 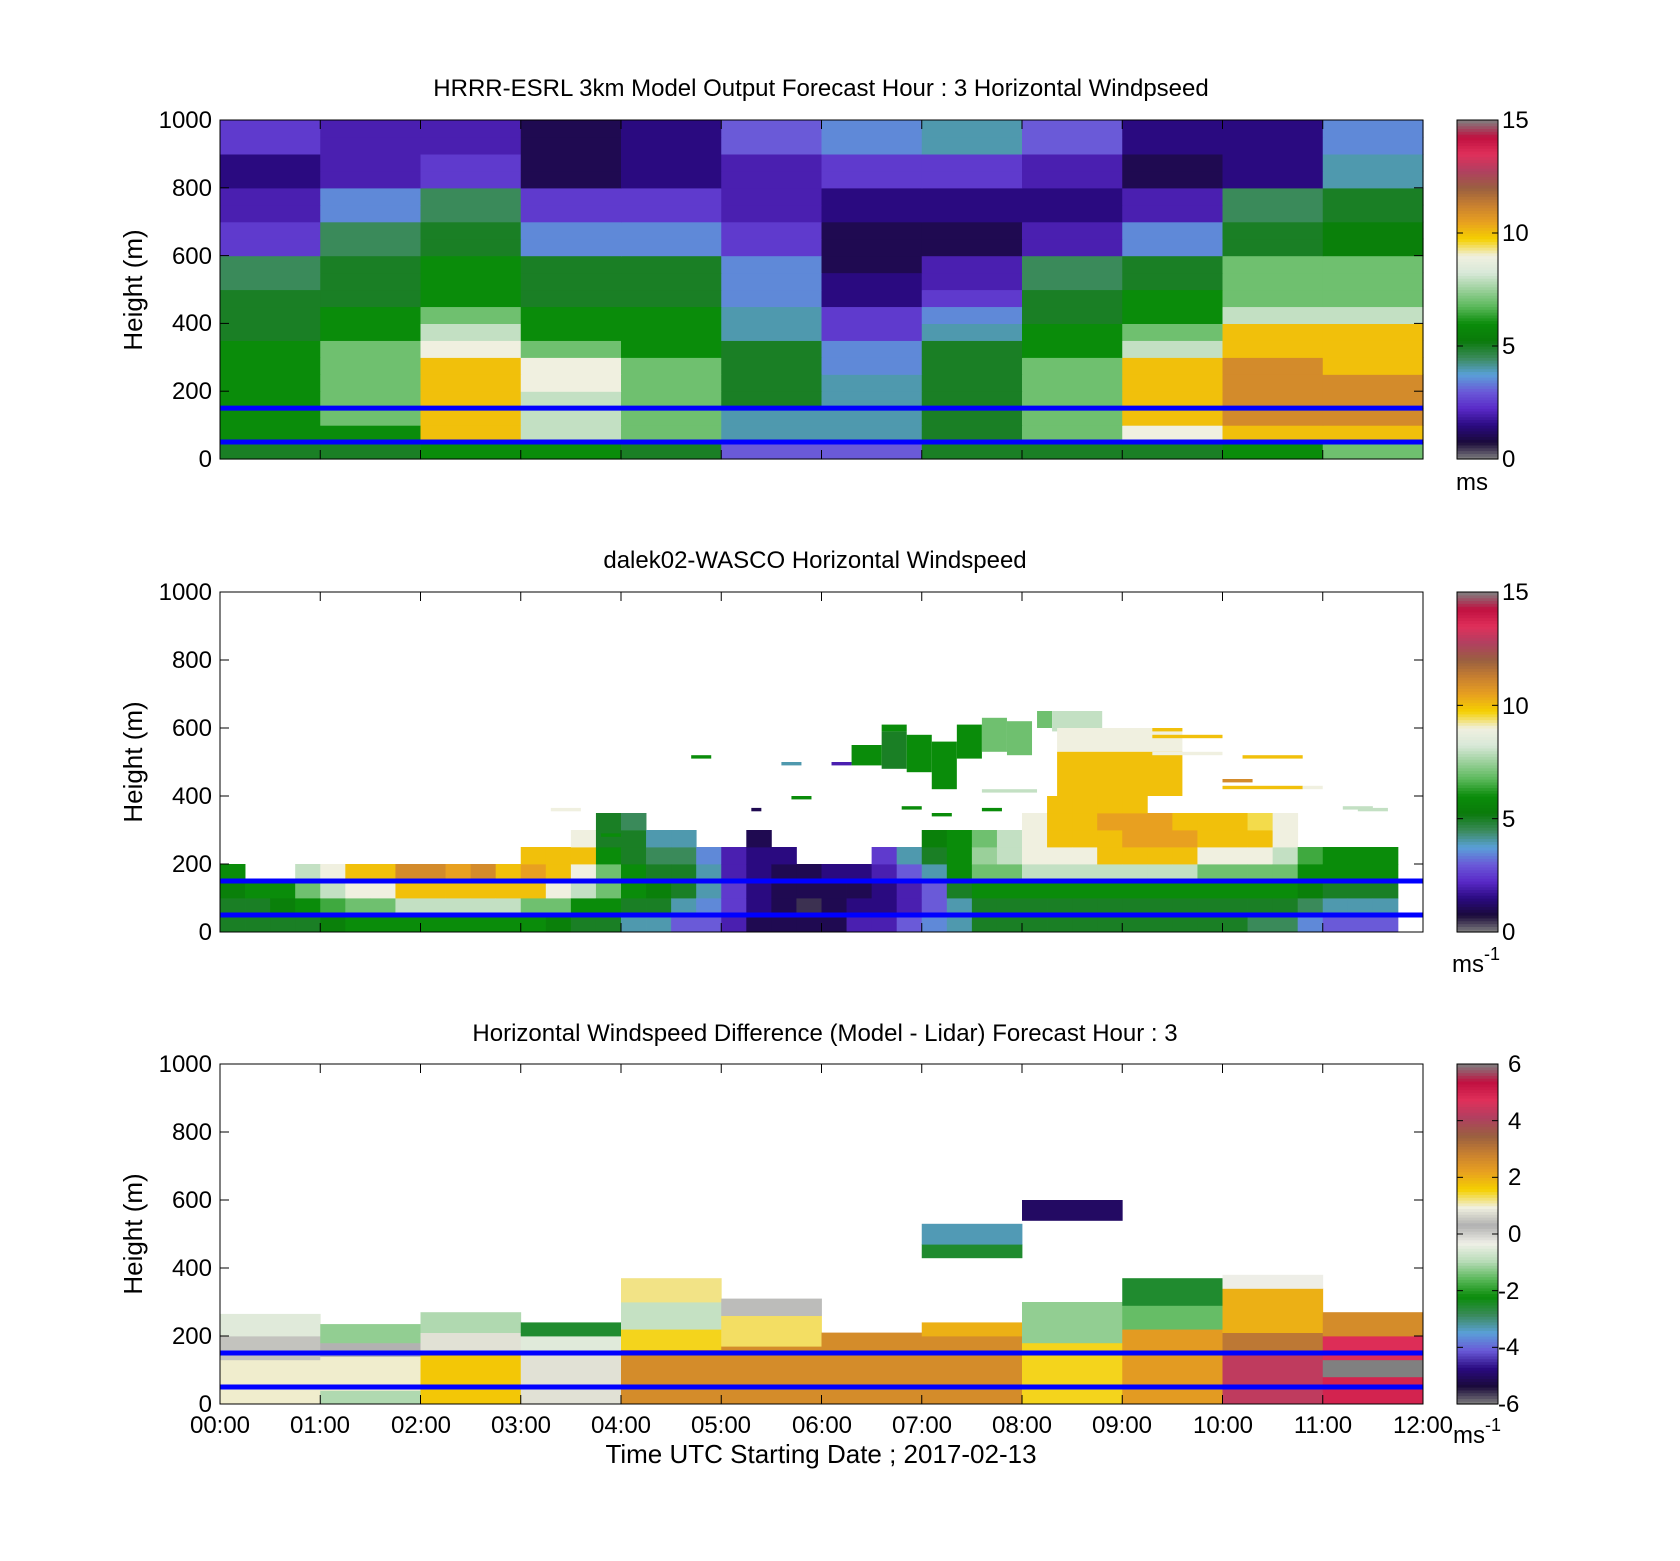 I want to click on panel1-ytick-label: 1000, so click(x=185, y=120).